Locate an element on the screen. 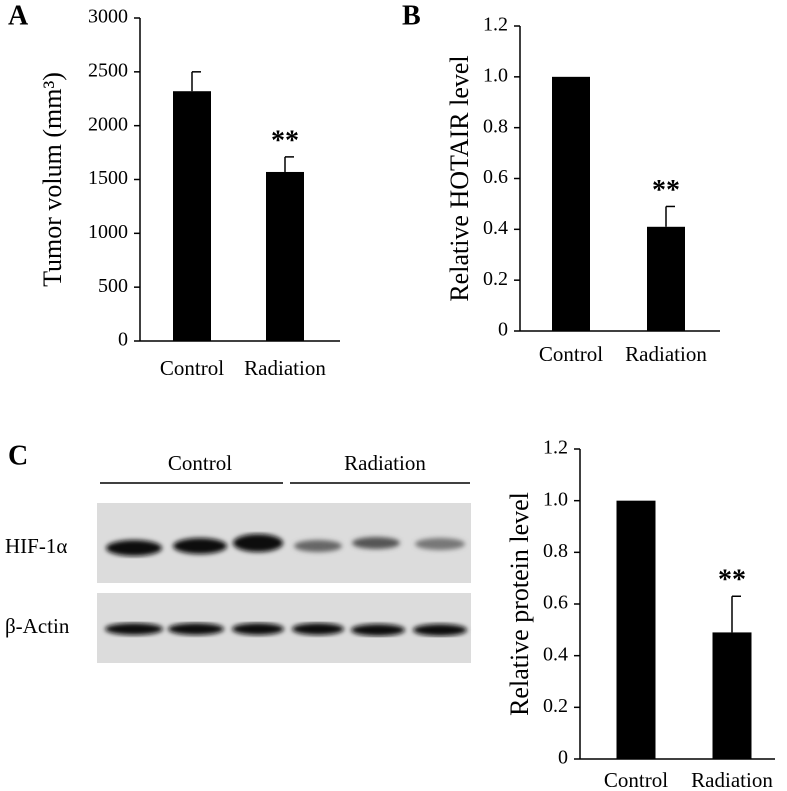  y-tick-label: 1500 is located at coordinates (108, 178).